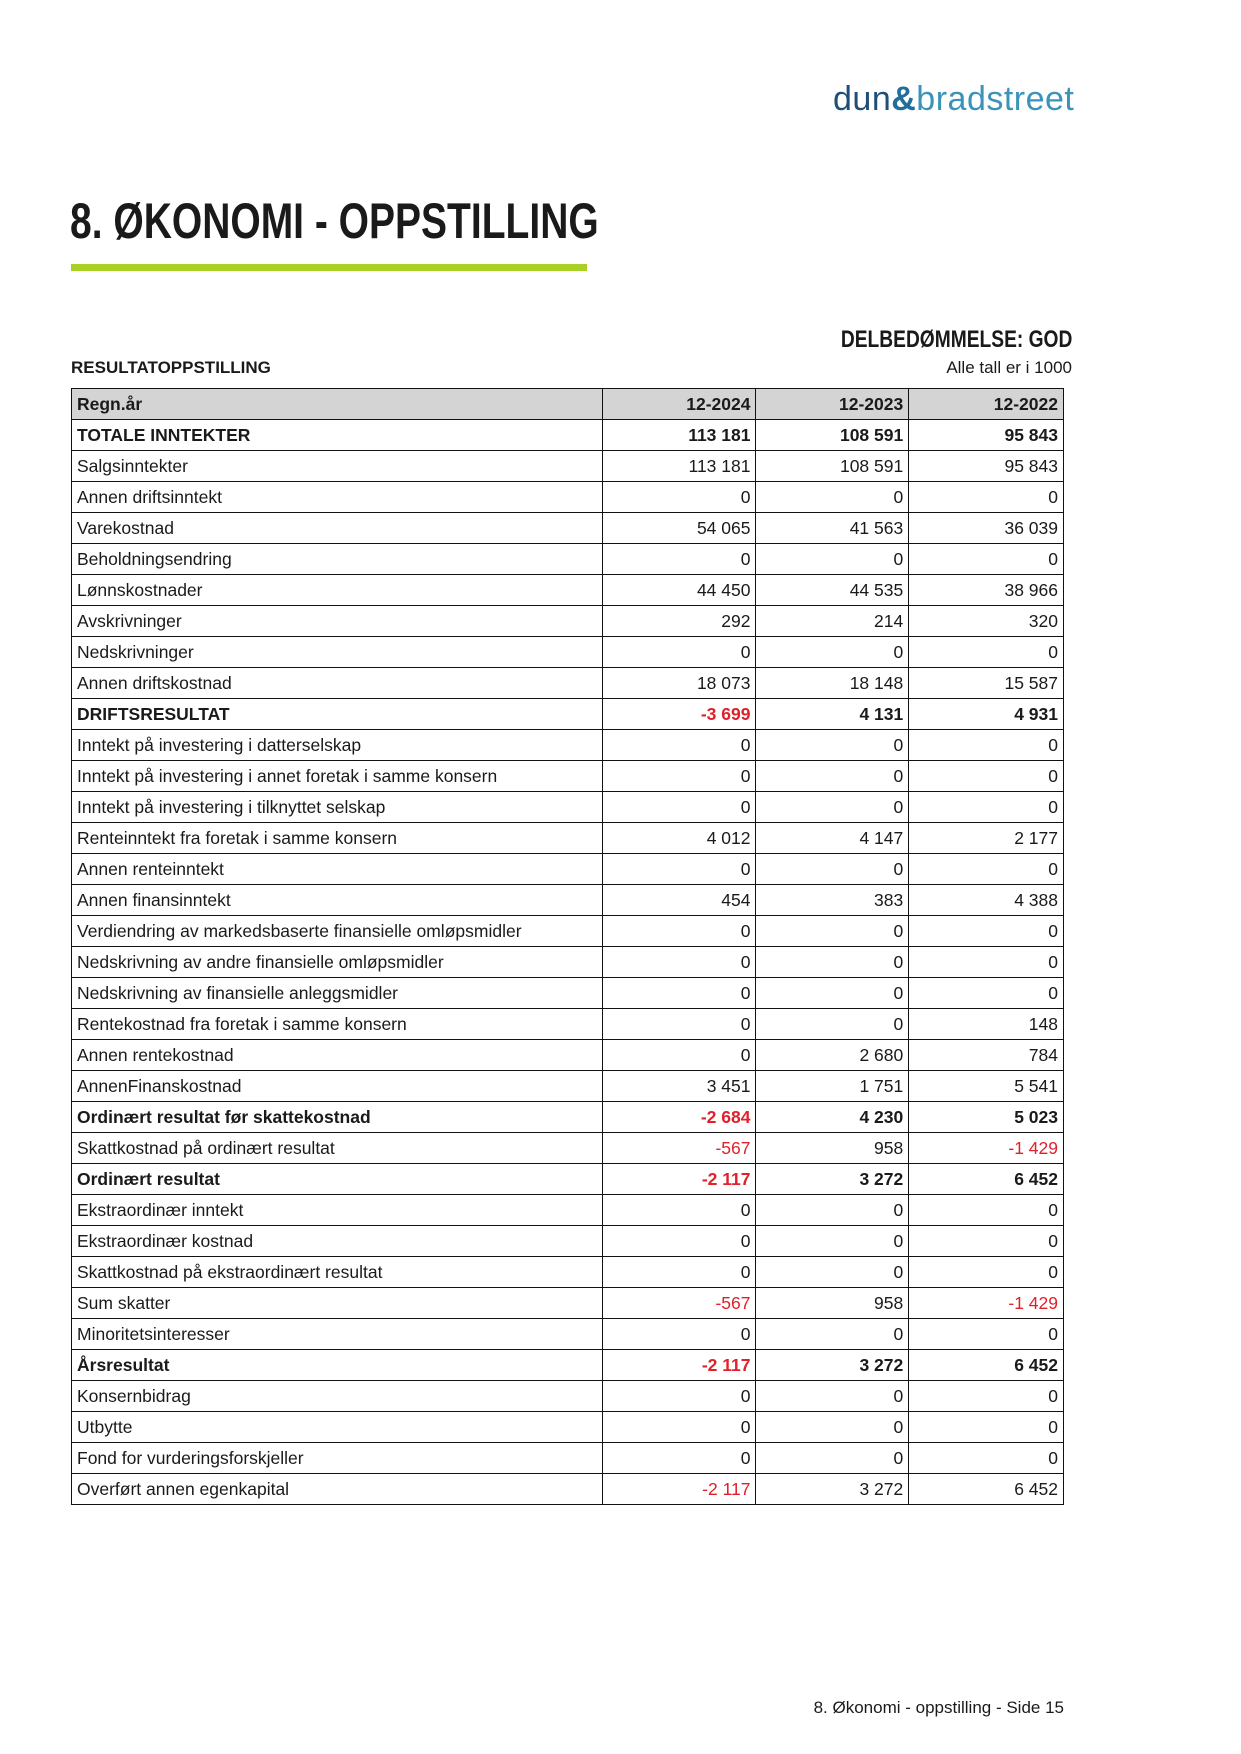 The width and height of the screenshot is (1241, 1754). I want to click on cell-value-2024: -3 699, so click(679, 714).